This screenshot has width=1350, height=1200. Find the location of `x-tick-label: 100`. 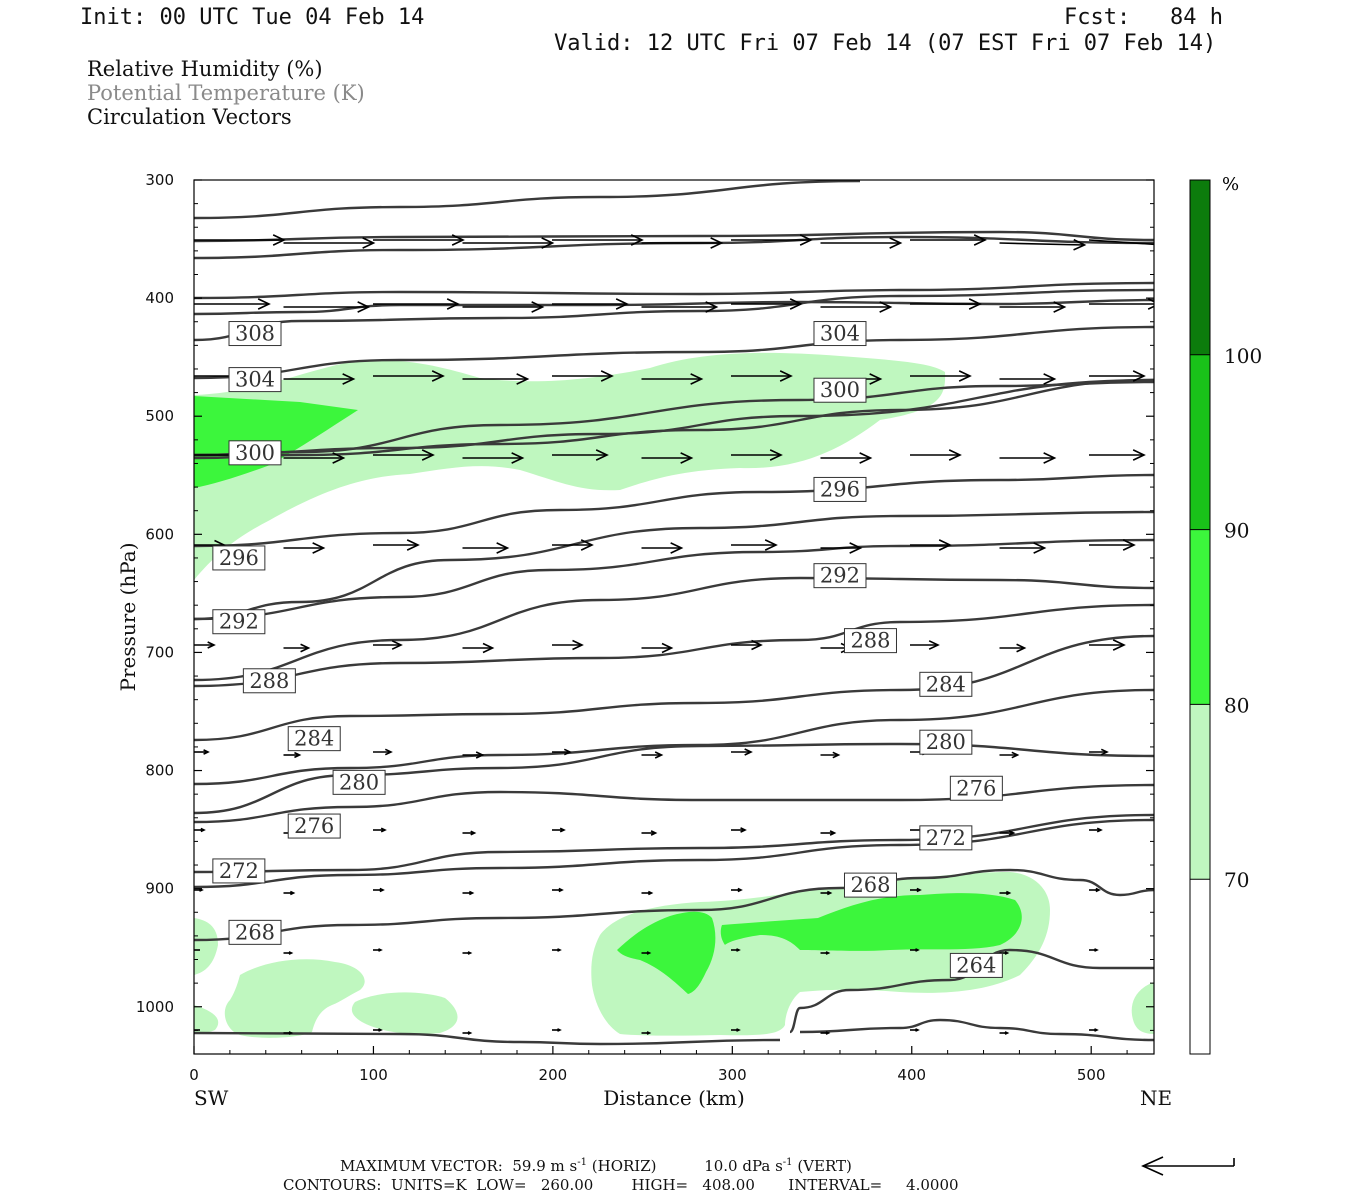

x-tick-label: 100 is located at coordinates (373, 1075).